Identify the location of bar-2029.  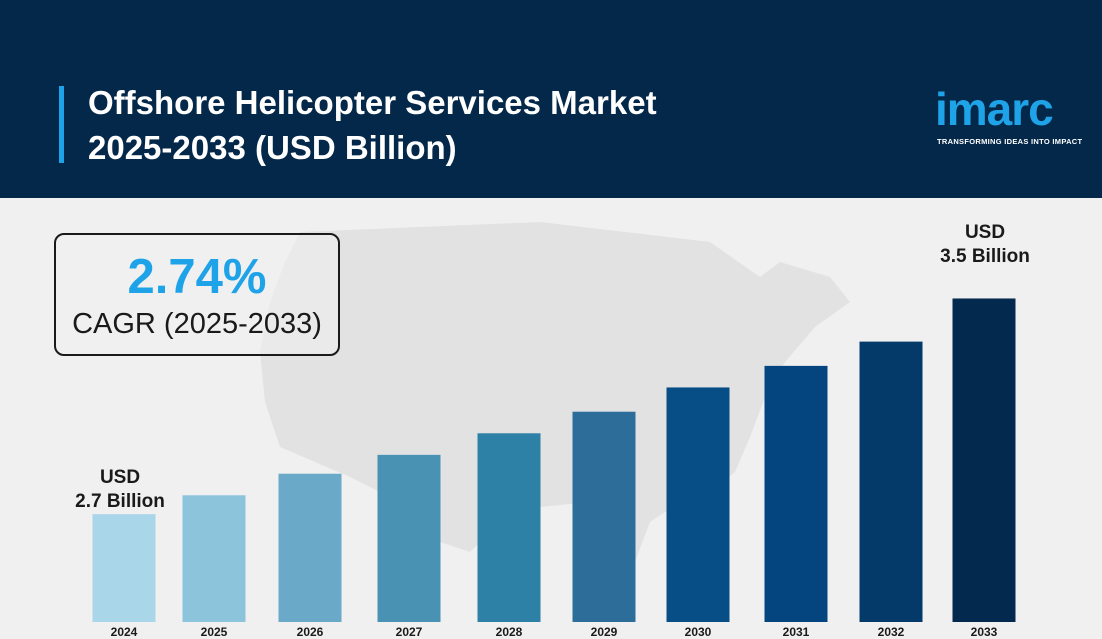
(604, 516).